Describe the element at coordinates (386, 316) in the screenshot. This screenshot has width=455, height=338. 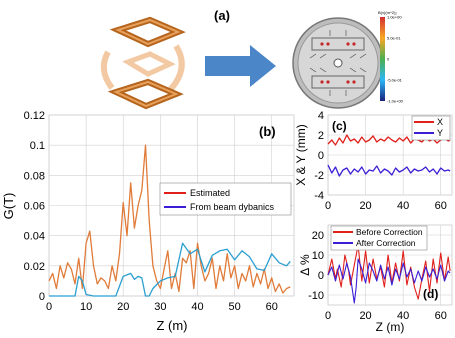
I see `xticks-d: 0 20 40 60` at that location.